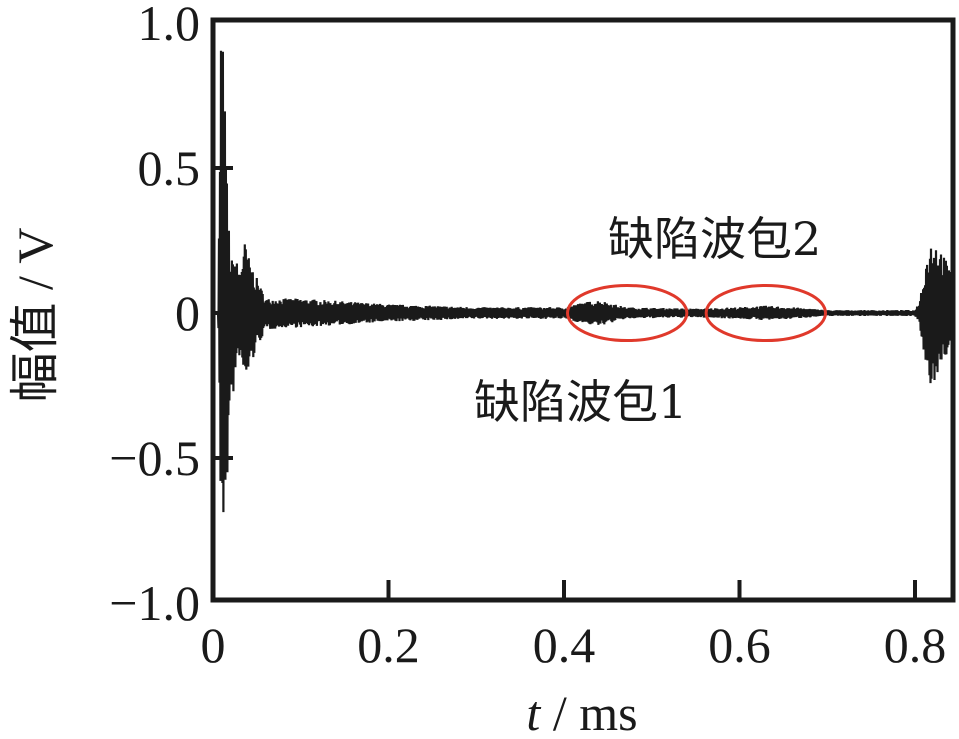  What do you see at coordinates (169, 25) in the screenshot?
I see `y-tick-label: 1.0` at bounding box center [169, 25].